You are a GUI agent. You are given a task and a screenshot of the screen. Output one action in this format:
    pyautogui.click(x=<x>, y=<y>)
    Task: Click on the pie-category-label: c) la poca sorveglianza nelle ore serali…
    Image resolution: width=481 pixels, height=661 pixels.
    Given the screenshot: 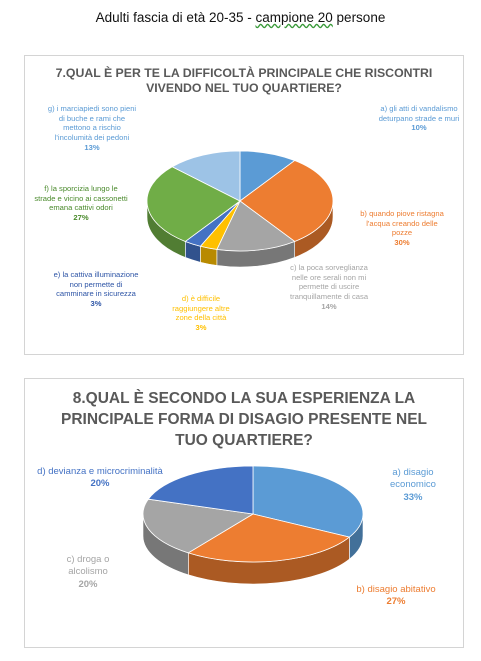 What is the action you would take?
    pyautogui.click(x=329, y=282)
    